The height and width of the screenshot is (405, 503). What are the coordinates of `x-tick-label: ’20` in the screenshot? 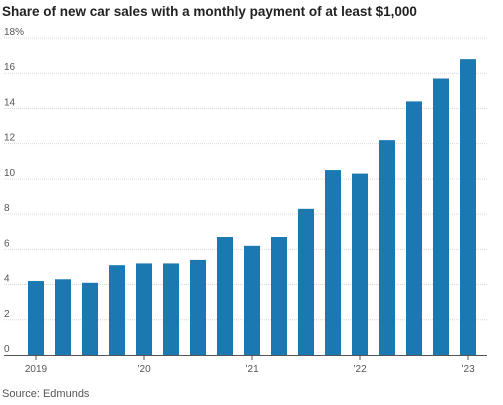 It's located at (144, 369).